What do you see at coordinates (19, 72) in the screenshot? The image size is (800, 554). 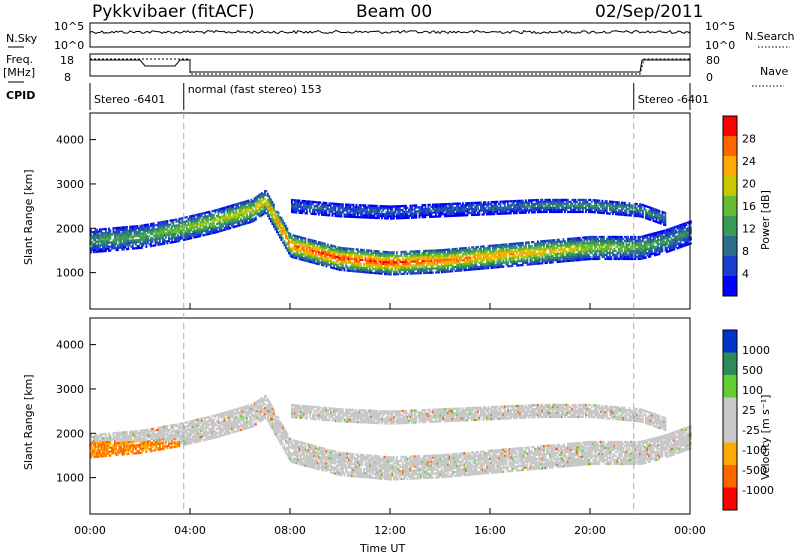 I see `freq-unit: [MHz]` at bounding box center [19, 72].